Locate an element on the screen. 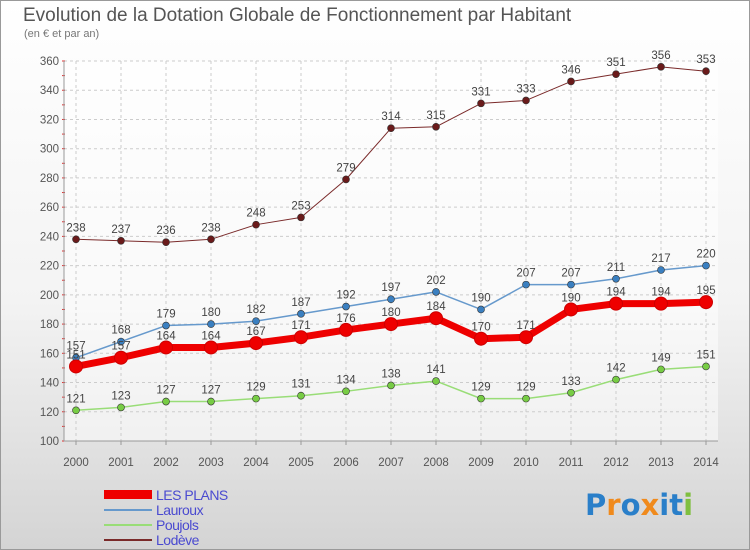  x-tick-label: 2012 is located at coordinates (616, 463).